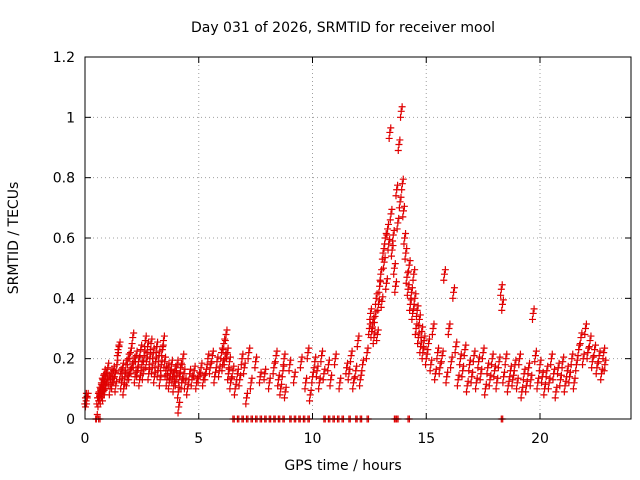 The width and height of the screenshot is (640, 480). Describe the element at coordinates (64, 360) in the screenshot. I see `y-tick-label: 0.2` at that location.